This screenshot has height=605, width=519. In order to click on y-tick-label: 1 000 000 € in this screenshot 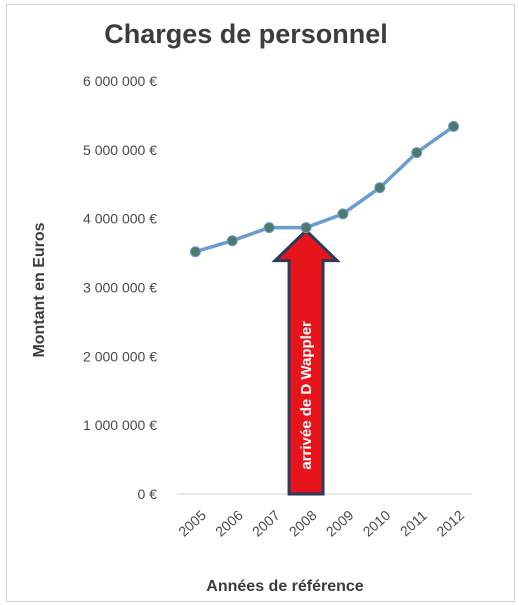, I will do `click(120, 425)`.